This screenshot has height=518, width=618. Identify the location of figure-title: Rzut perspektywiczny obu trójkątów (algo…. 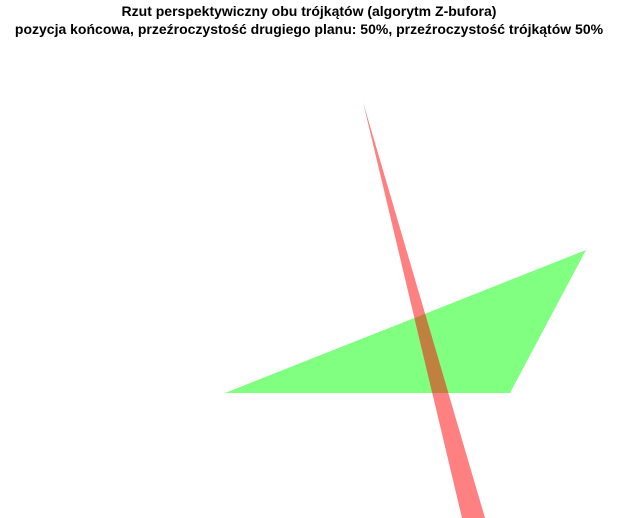
(309, 20).